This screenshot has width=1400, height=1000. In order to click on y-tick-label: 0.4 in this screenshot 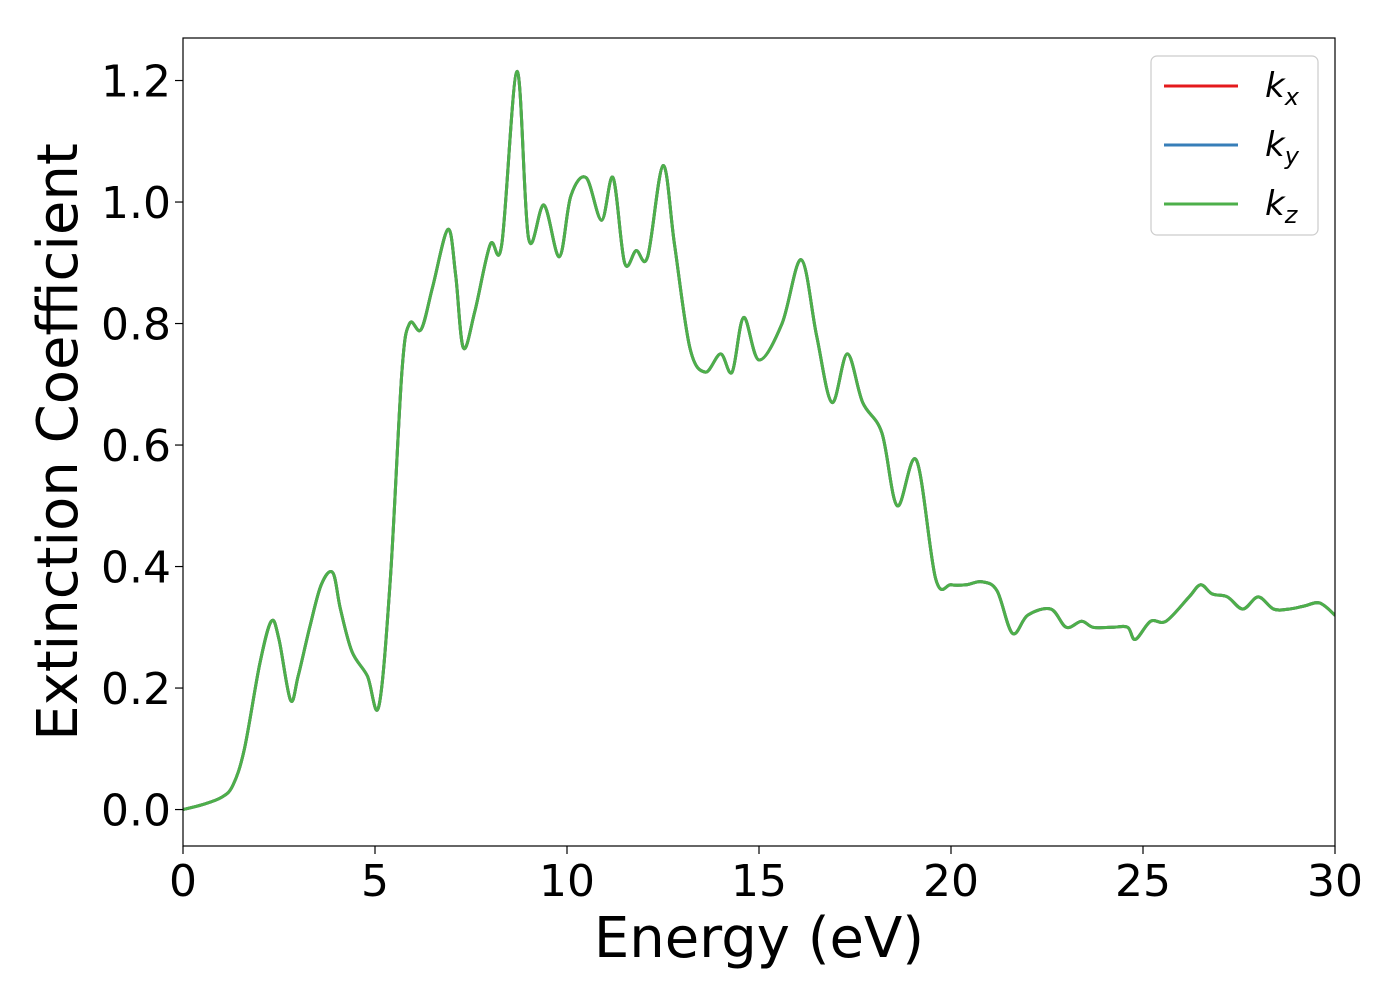, I will do `click(136, 568)`.